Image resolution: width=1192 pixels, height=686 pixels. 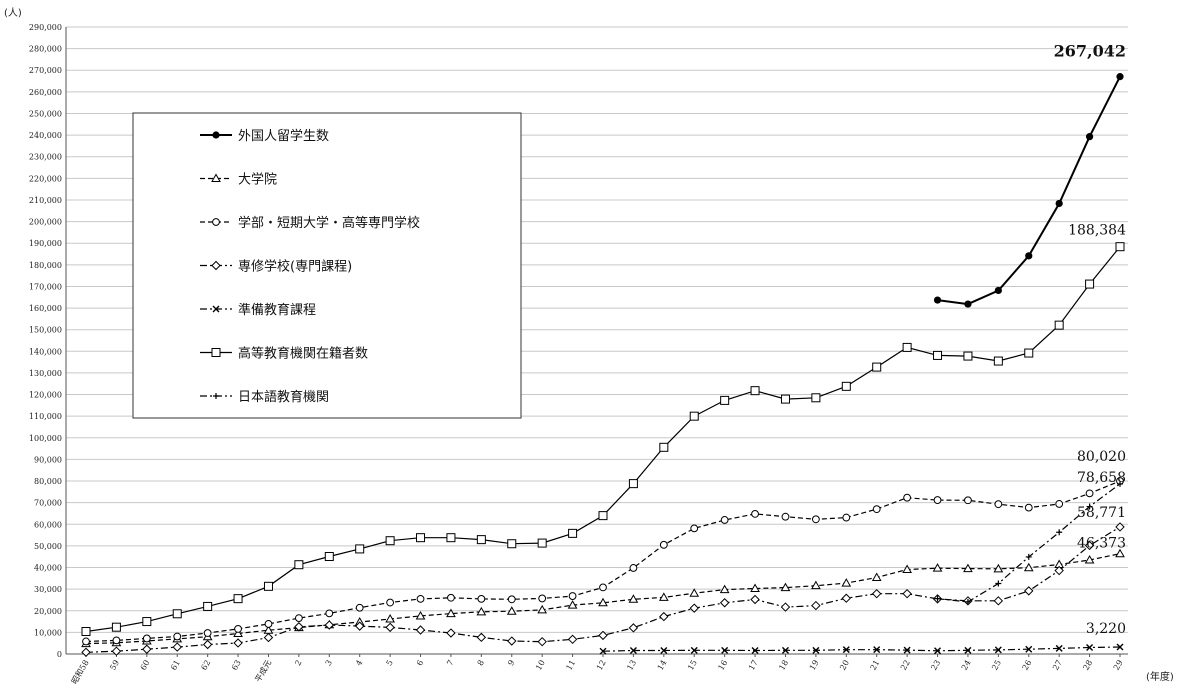 I want to click on x-tick-label: 62, so click(x=205, y=665).